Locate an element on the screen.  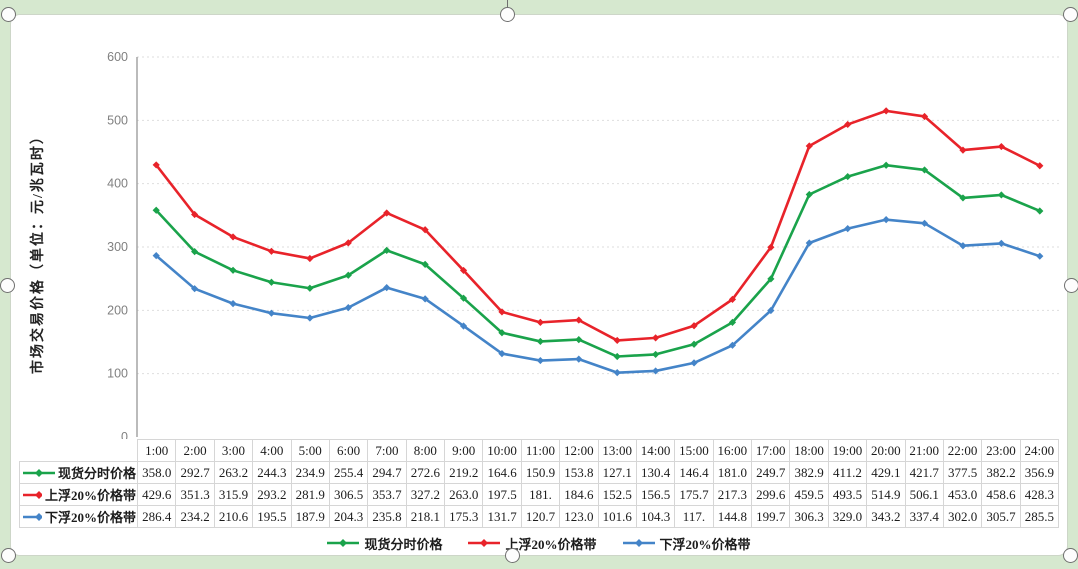
series-row-label: 现货分时价格 is located at coordinates (78, 472).